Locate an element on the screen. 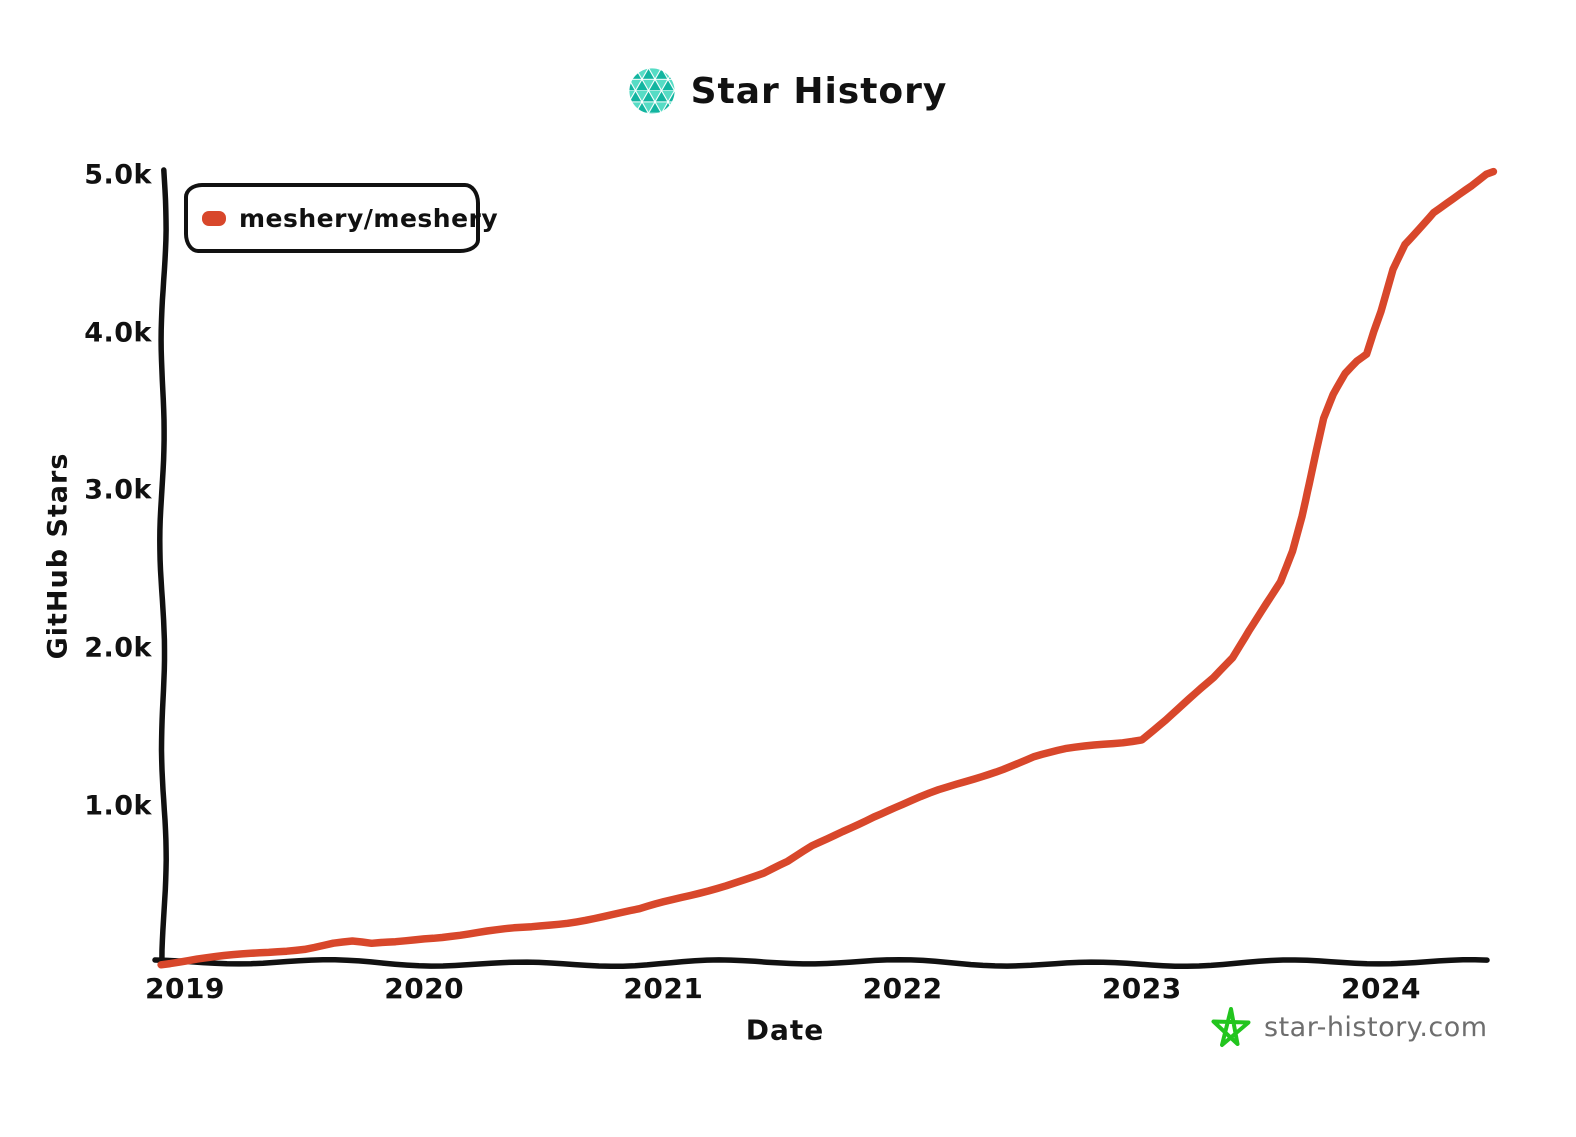  y-axis-line is located at coordinates (163, 565).